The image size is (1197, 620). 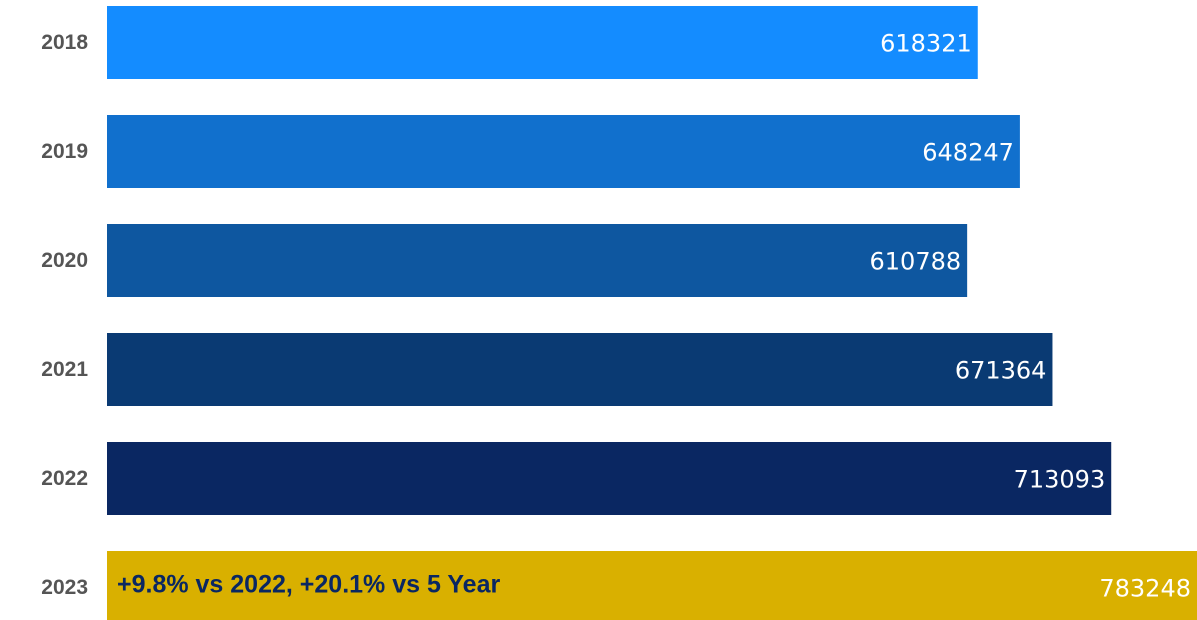 What do you see at coordinates (64, 260) in the screenshot?
I see `category-label: 2020` at bounding box center [64, 260].